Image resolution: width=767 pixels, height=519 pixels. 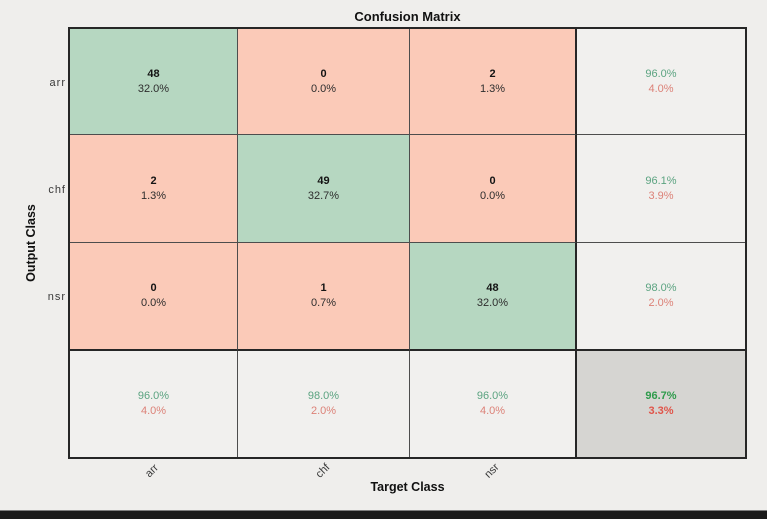 I want to click on row-summary-nsr: 98.0% 2.0%, so click(x=661, y=297).